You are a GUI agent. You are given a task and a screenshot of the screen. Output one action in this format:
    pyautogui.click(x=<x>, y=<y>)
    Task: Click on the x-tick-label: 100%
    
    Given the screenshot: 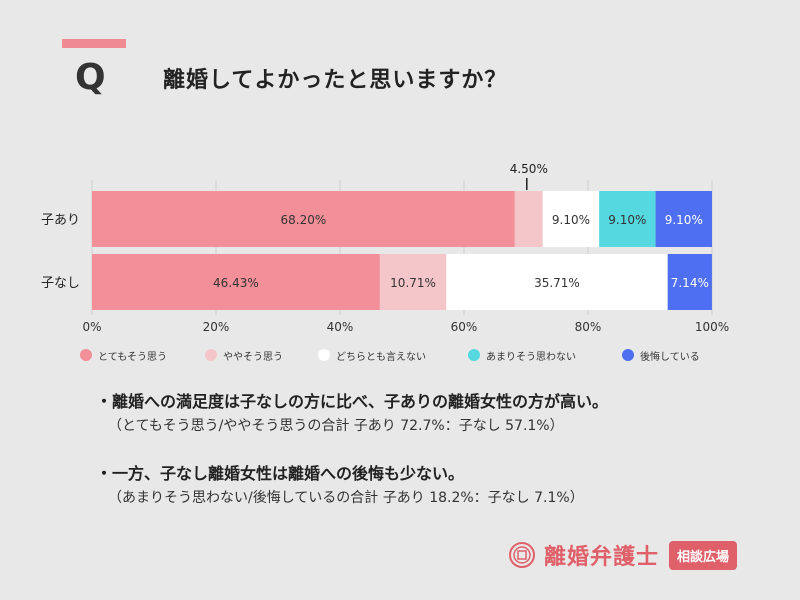 What is the action you would take?
    pyautogui.click(x=712, y=327)
    